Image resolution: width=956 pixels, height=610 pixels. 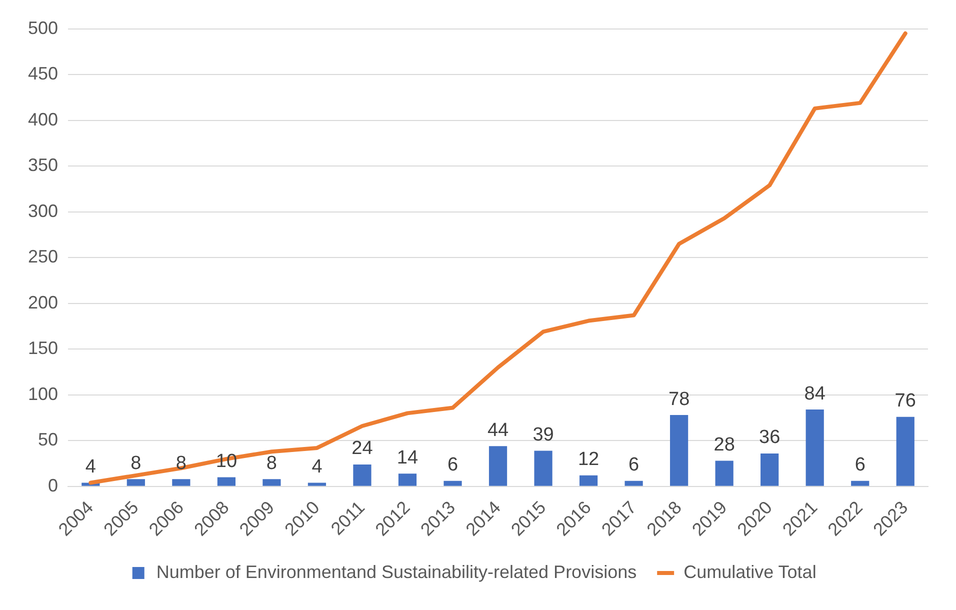 I want to click on y-tick-label: 250, so click(x=43, y=256).